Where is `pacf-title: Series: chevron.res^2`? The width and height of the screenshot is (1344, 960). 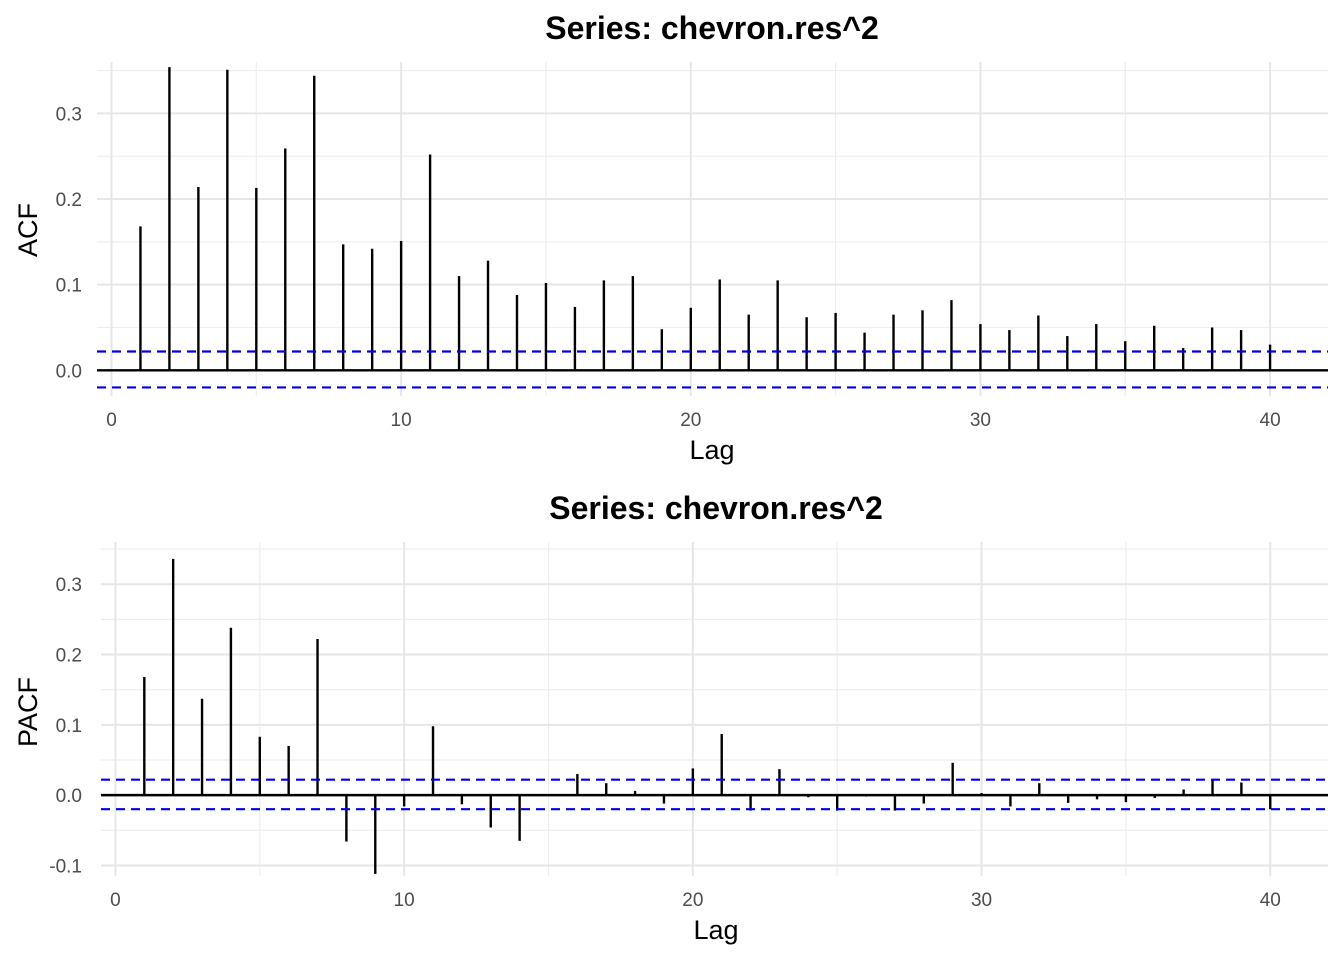 pacf-title: Series: chevron.res^2 is located at coordinates (716, 508).